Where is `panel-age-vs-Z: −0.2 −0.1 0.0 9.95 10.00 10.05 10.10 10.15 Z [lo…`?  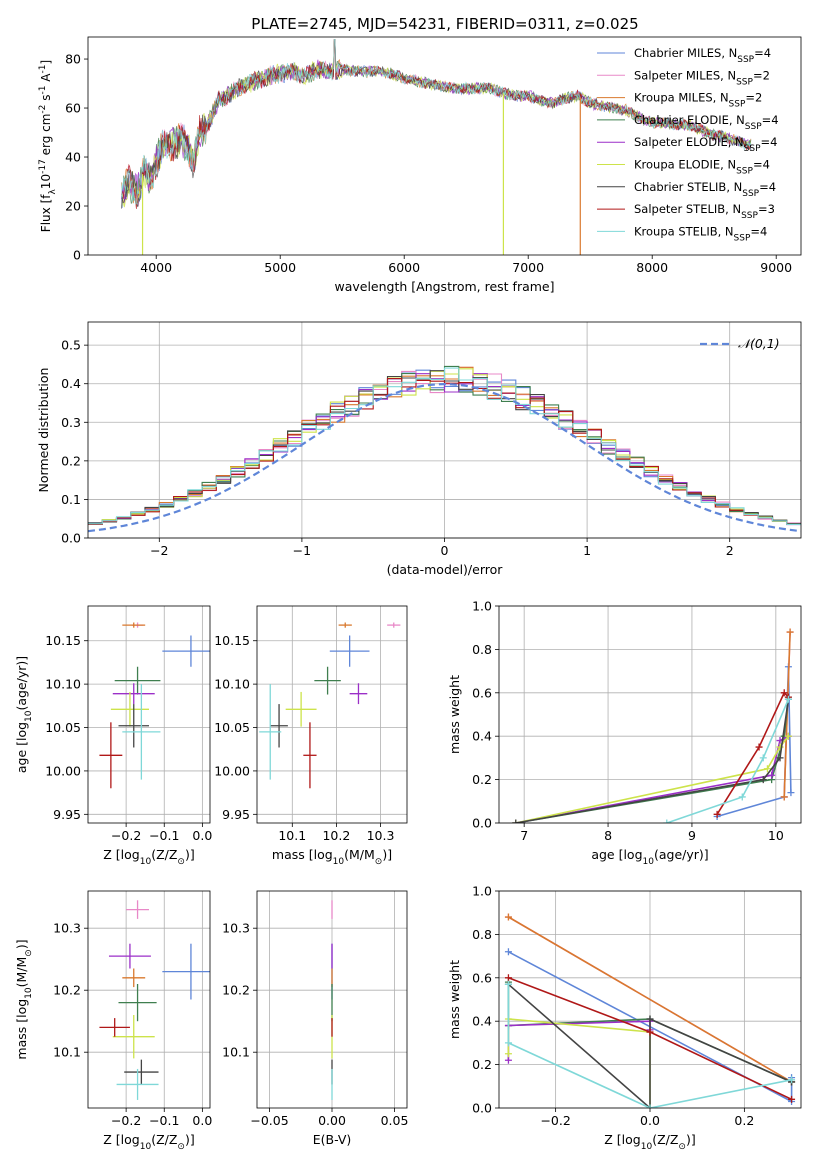
panel-age-vs-Z: −0.2 −0.1 0.0 9.95 10.00 10.05 10.10 10.15 Z [lo… is located at coordinates (113, 736).